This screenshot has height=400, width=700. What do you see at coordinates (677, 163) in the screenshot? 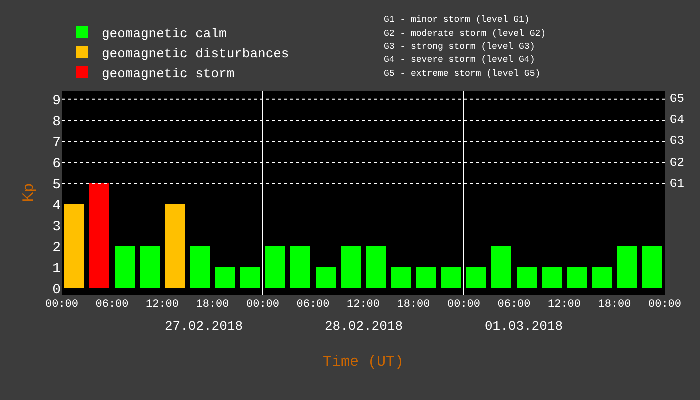
I see `ref-line-label: G2` at bounding box center [677, 163].